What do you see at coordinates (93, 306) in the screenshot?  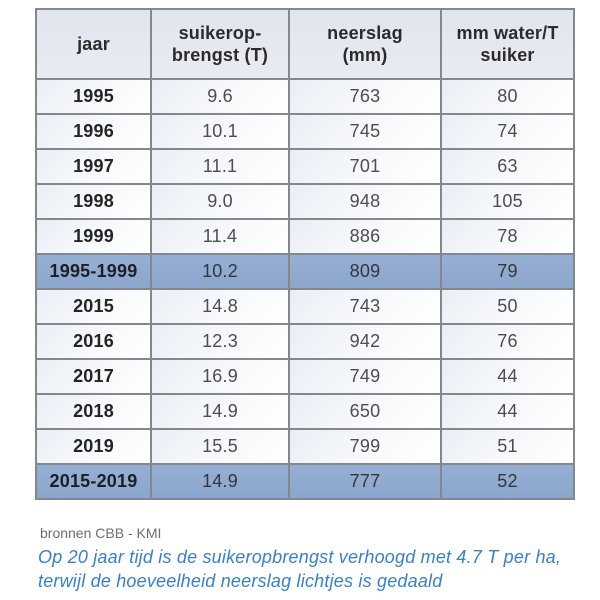 I see `cell-jaar: 2015` at bounding box center [93, 306].